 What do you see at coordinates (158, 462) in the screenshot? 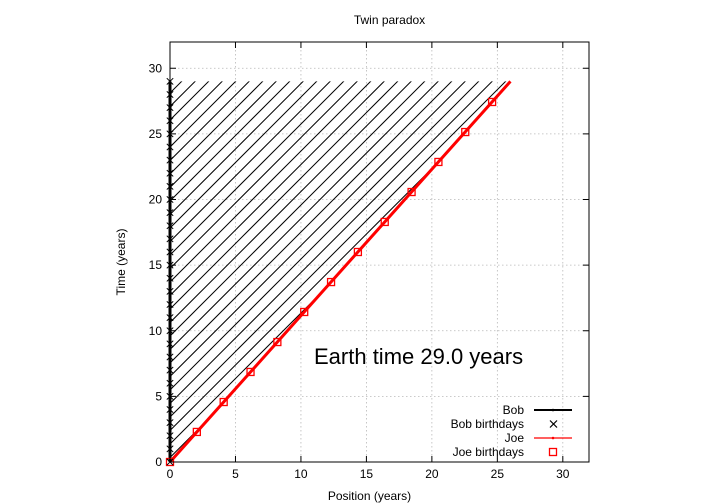
I see `y-tick-label: 0` at bounding box center [158, 462].